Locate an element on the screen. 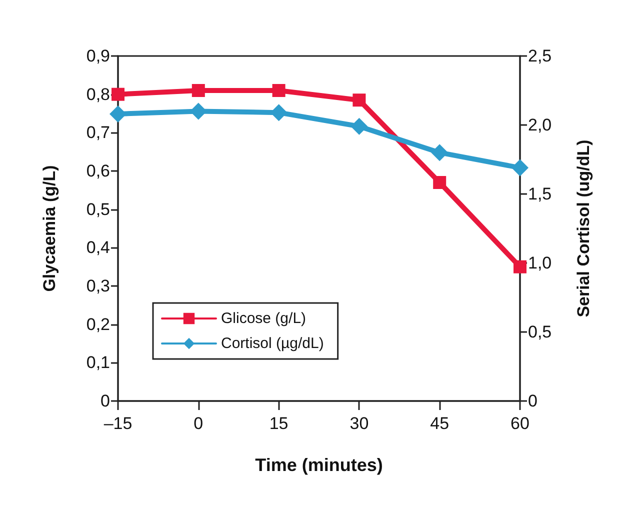 The width and height of the screenshot is (628, 531). x-tick-label: 45 is located at coordinates (440, 423).